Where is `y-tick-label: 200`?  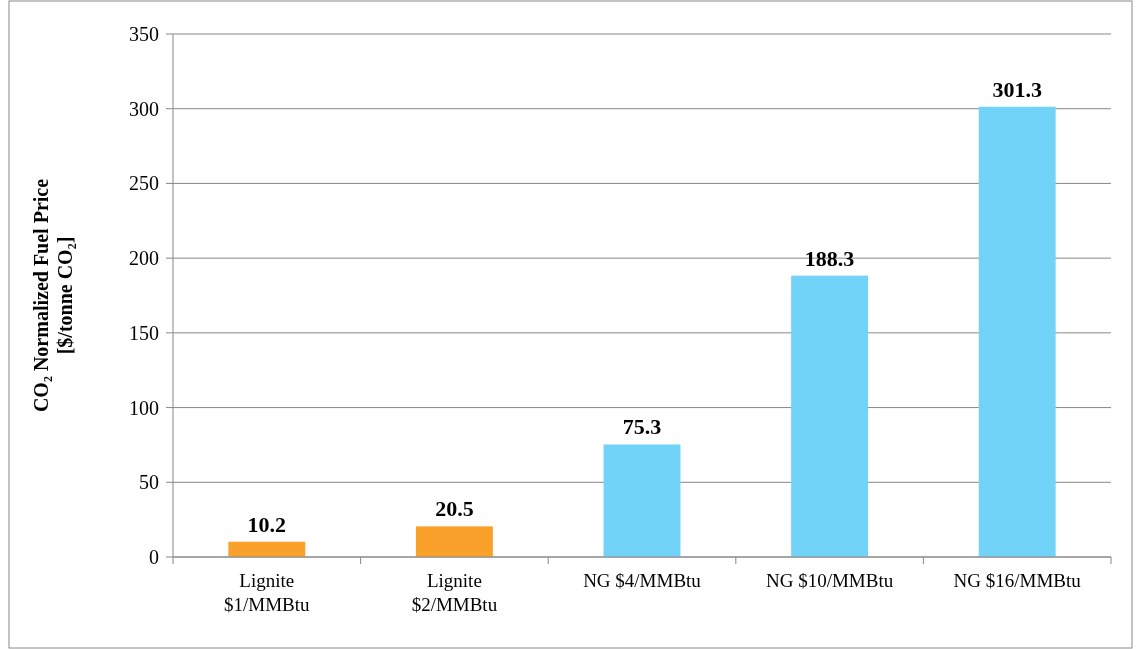 y-tick-label: 200 is located at coordinates (144, 258).